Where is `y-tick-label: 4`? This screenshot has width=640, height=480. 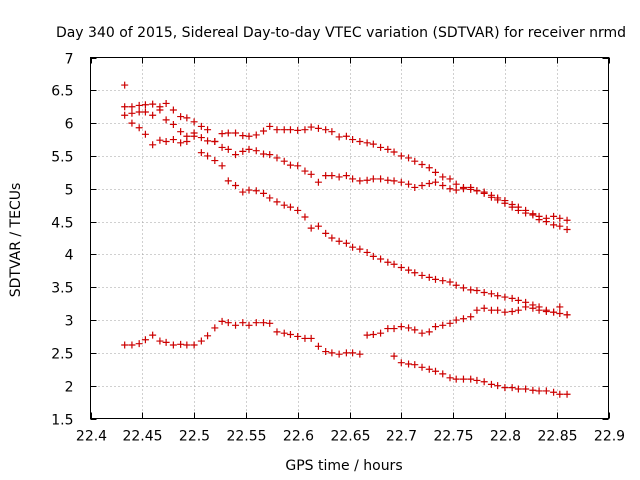 y-tick-label: 4 is located at coordinates (69, 256).